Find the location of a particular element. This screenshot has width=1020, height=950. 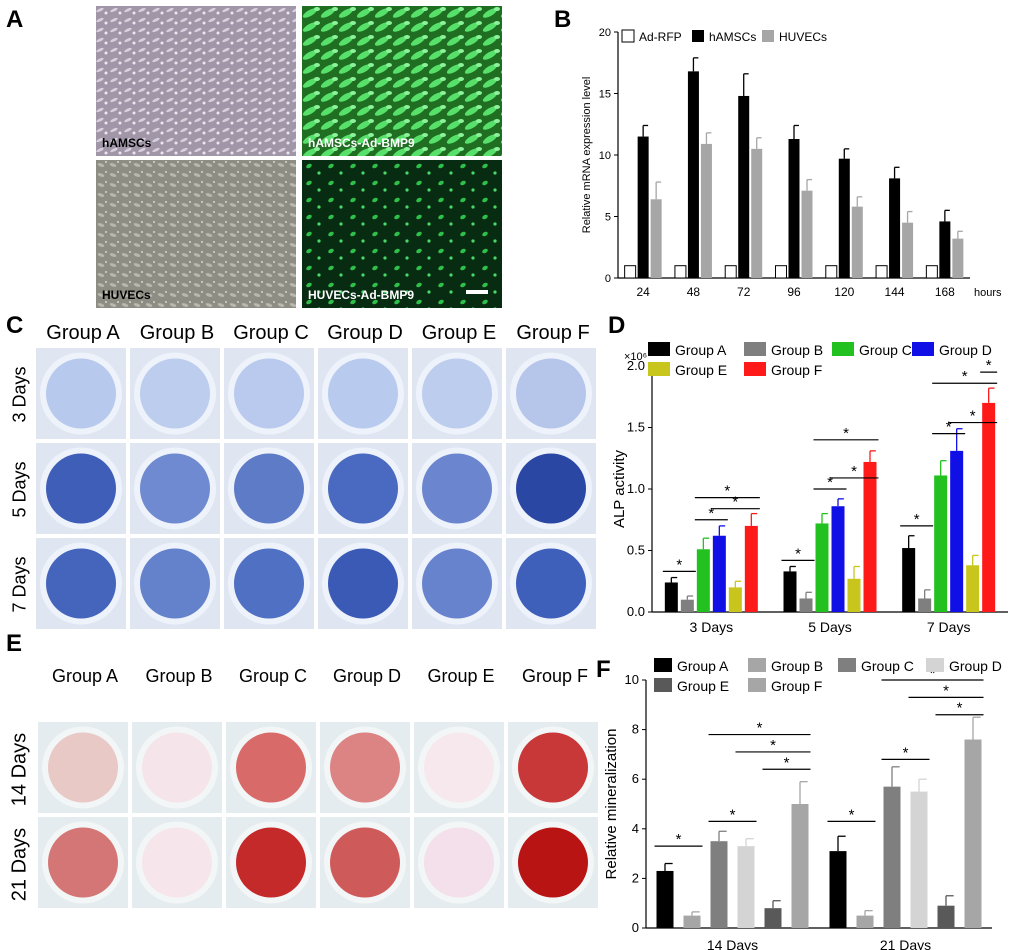

x-tick-label: 72 is located at coordinates (744, 292).